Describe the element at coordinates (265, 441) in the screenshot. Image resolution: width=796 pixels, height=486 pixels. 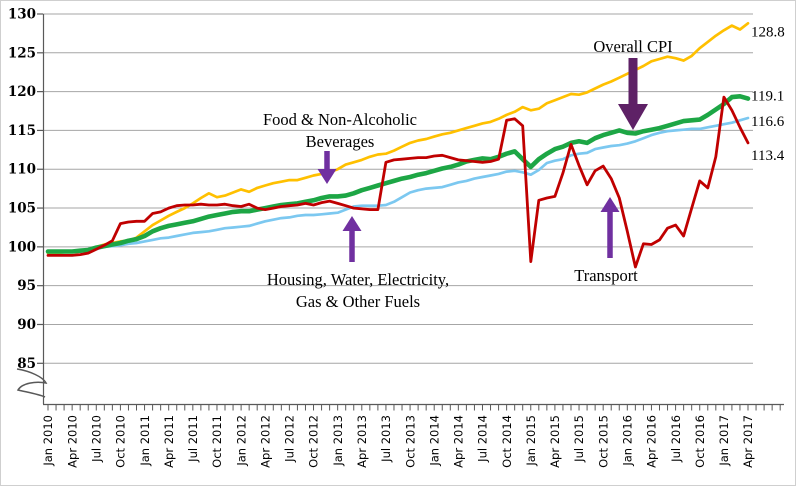
I see `x-axis-label: Apr 2012` at that location.